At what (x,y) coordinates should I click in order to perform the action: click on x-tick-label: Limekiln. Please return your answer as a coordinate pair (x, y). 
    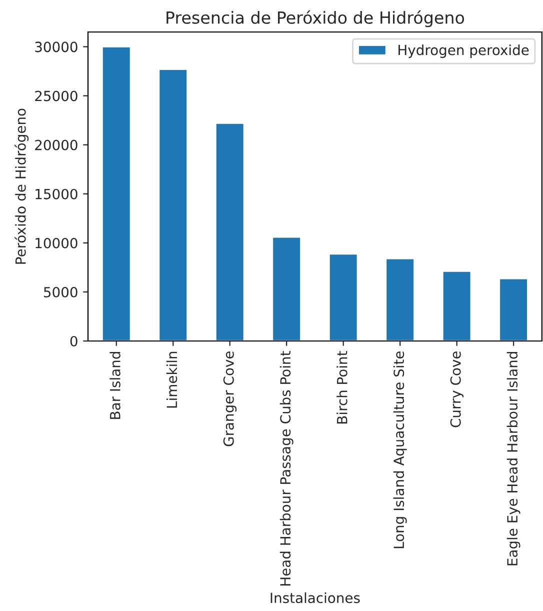
    Looking at the image, I should click on (172, 380).